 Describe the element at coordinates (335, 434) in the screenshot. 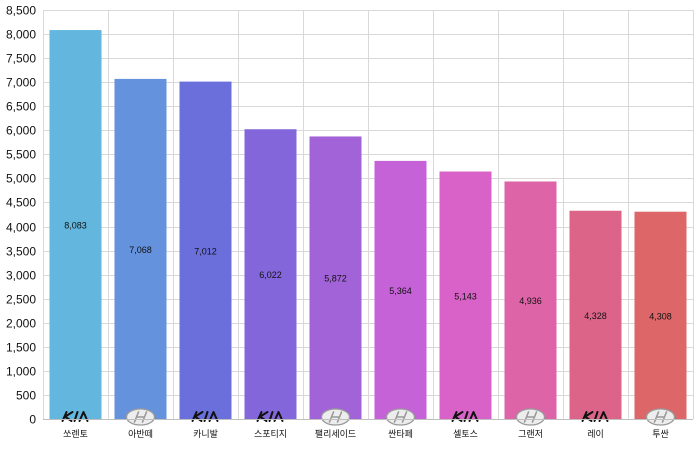

I see `x-category-label: 팰리세이드` at that location.